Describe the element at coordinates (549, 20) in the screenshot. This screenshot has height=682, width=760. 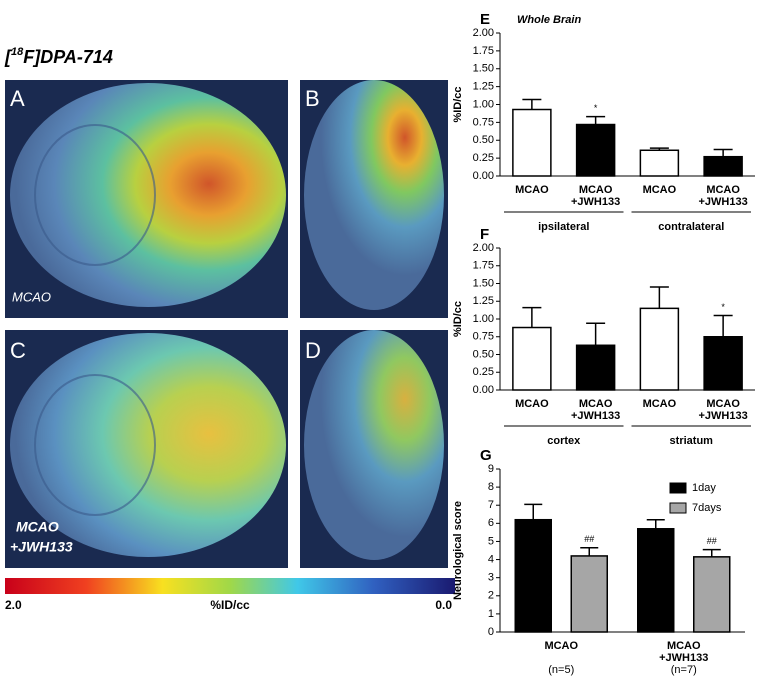
I see `chart-title: Whole Brain` at that location.